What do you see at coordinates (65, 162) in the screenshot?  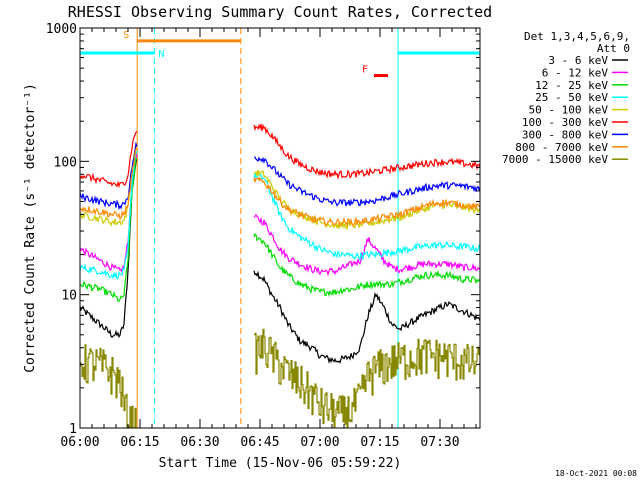 I see `y-tick-label: 100` at bounding box center [65, 162].